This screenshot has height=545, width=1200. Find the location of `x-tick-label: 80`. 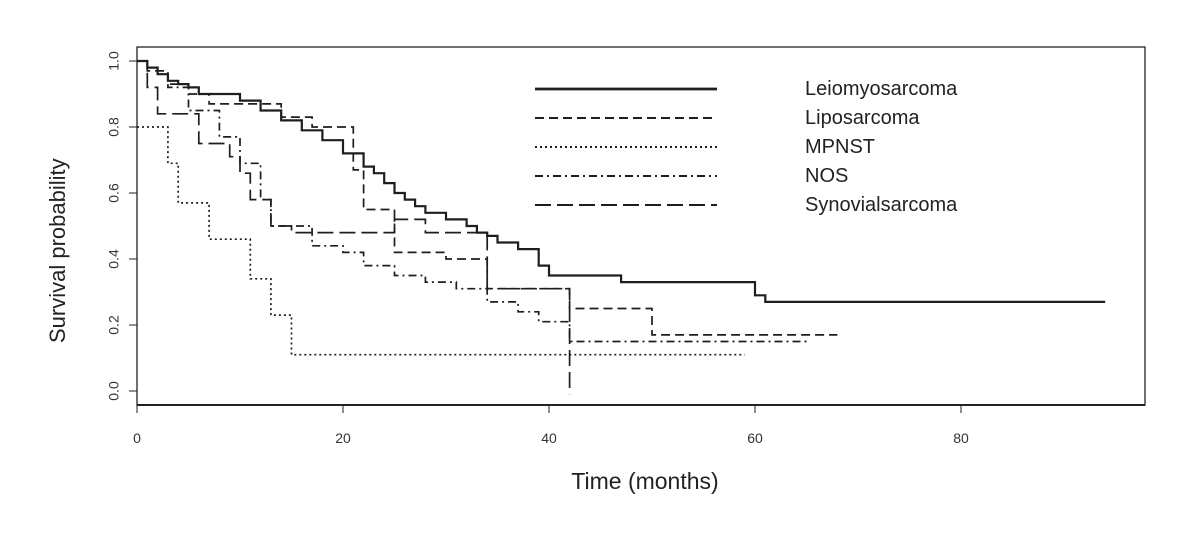

x-tick-label: 80 is located at coordinates (961, 438).